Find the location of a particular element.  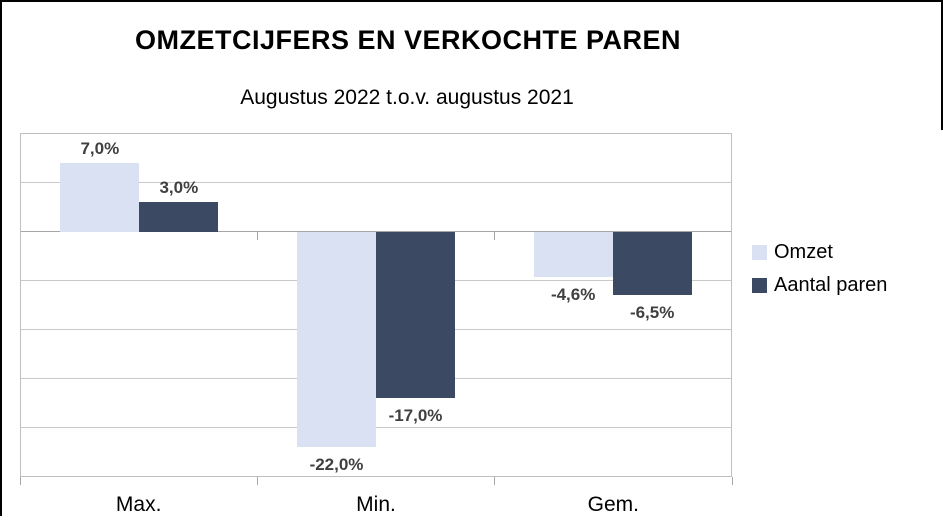

data-label-aantal-paren-gem: -6,5% is located at coordinates (652, 313).